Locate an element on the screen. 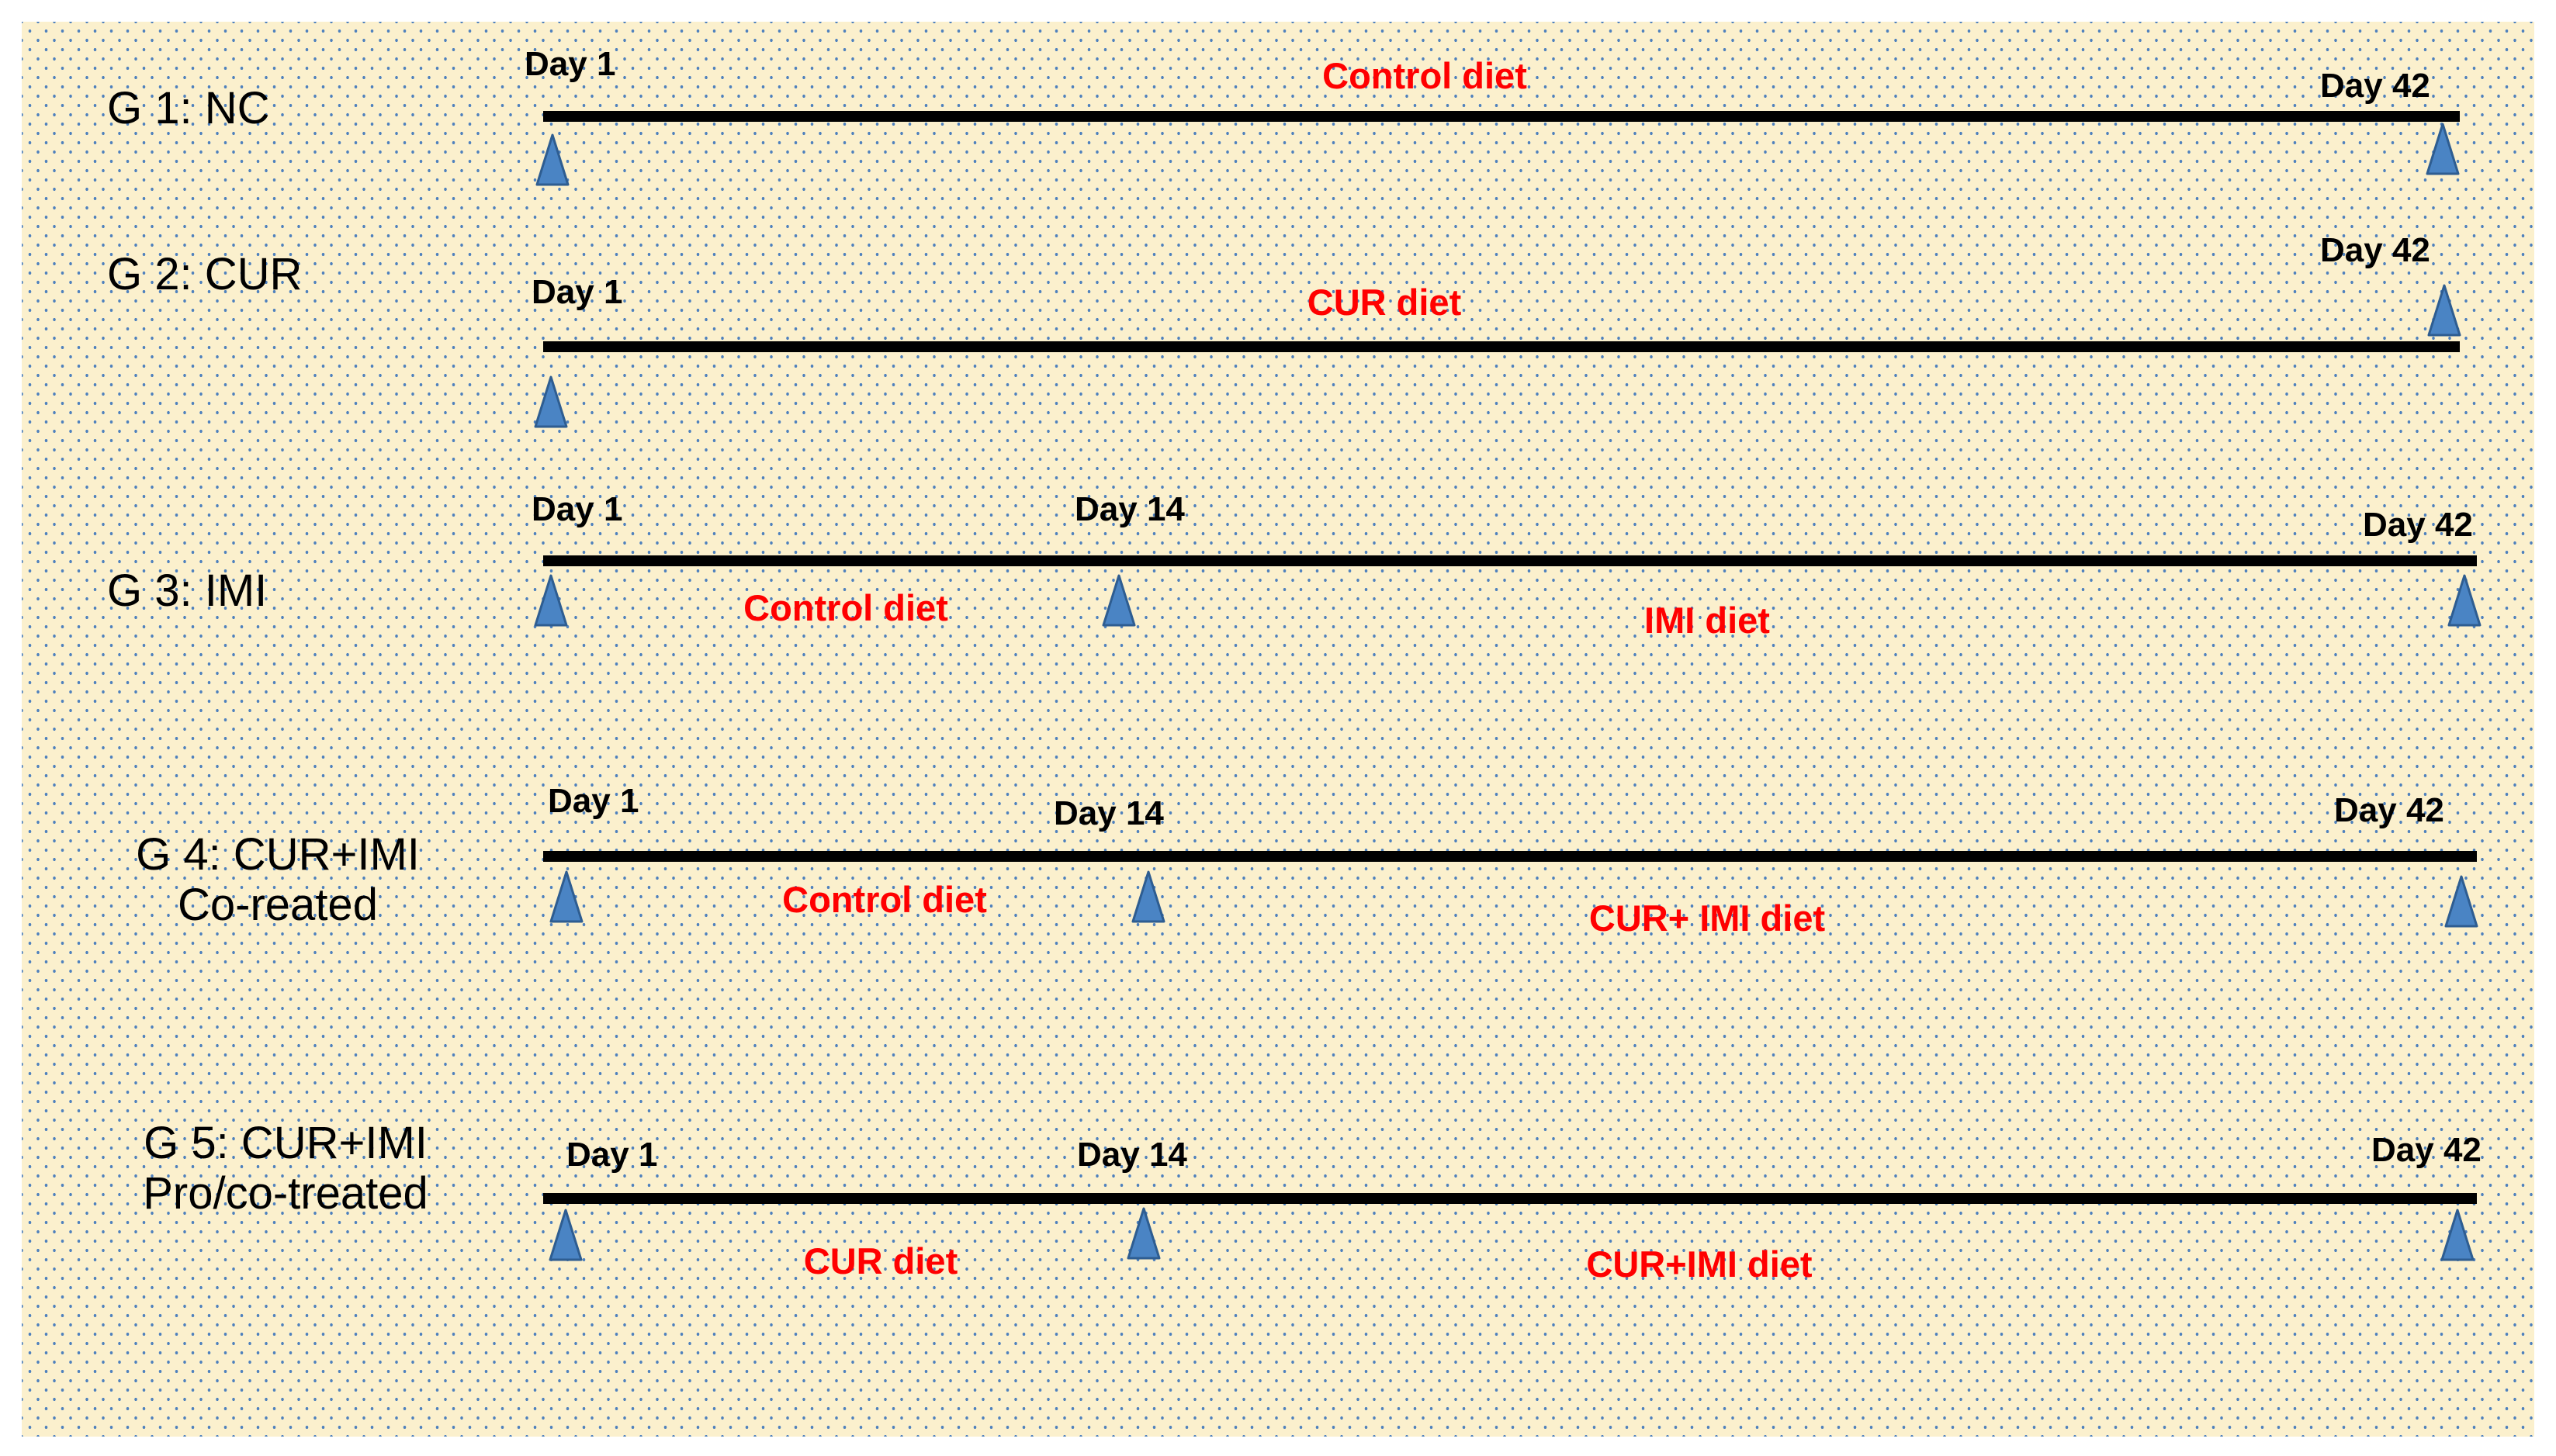 This screenshot has height=1456, width=2556. day-label-g1-day42: Day 42 is located at coordinates (2375, 86).